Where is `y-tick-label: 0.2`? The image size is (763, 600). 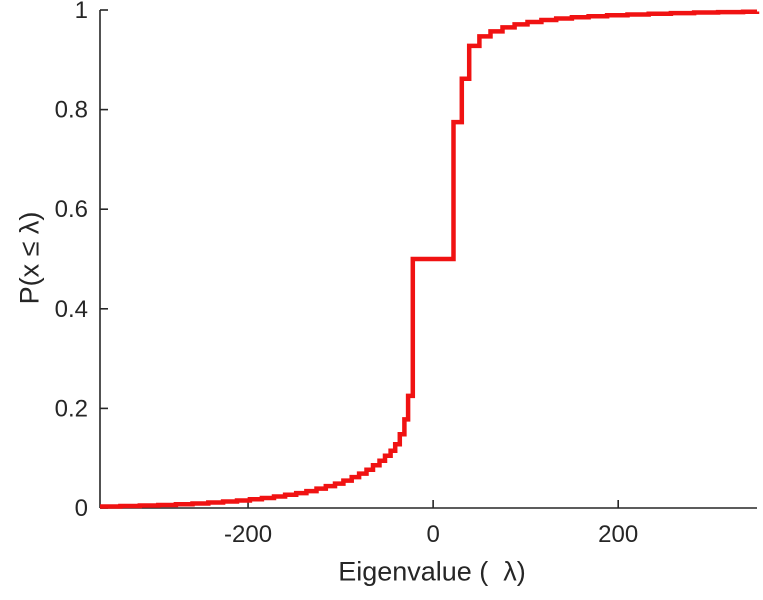
y-tick-label: 0.2 is located at coordinates (71, 408).